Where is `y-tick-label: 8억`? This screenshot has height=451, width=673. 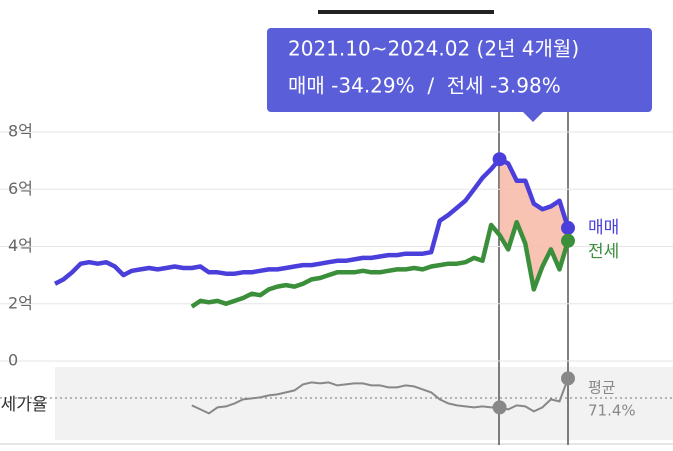
y-tick-label: 8억 is located at coordinates (20, 131).